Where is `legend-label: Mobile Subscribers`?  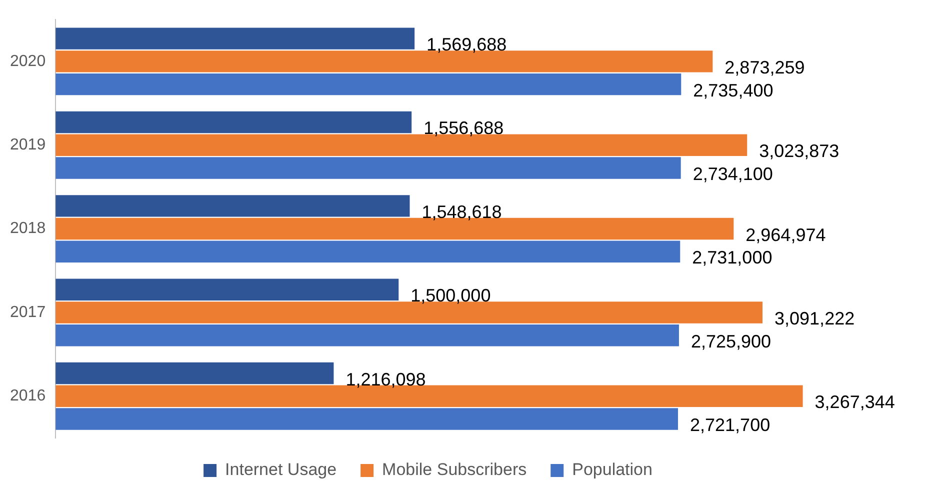
legend-label: Mobile Subscribers is located at coordinates (454, 470).